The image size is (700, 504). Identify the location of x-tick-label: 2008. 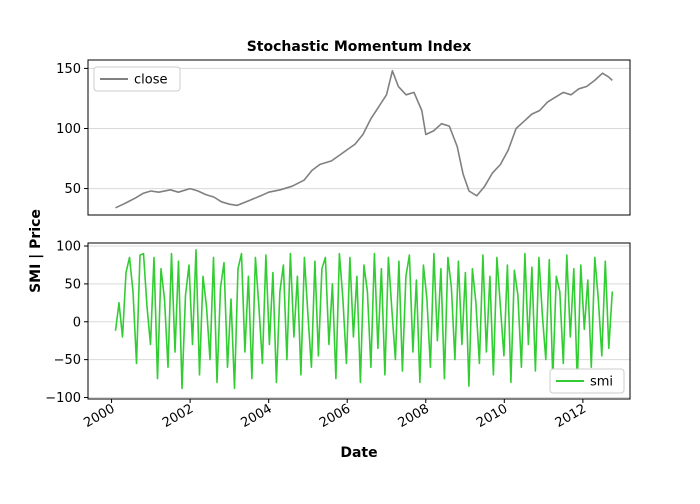
(414, 416).